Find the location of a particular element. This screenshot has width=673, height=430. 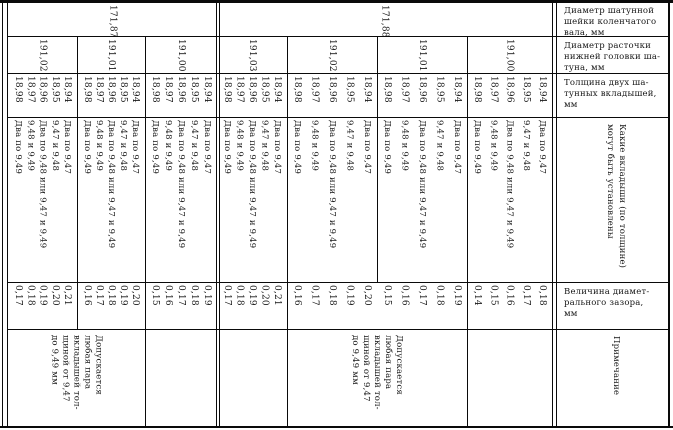

bore-diameter-value: 191,00 is located at coordinates (509, 55).